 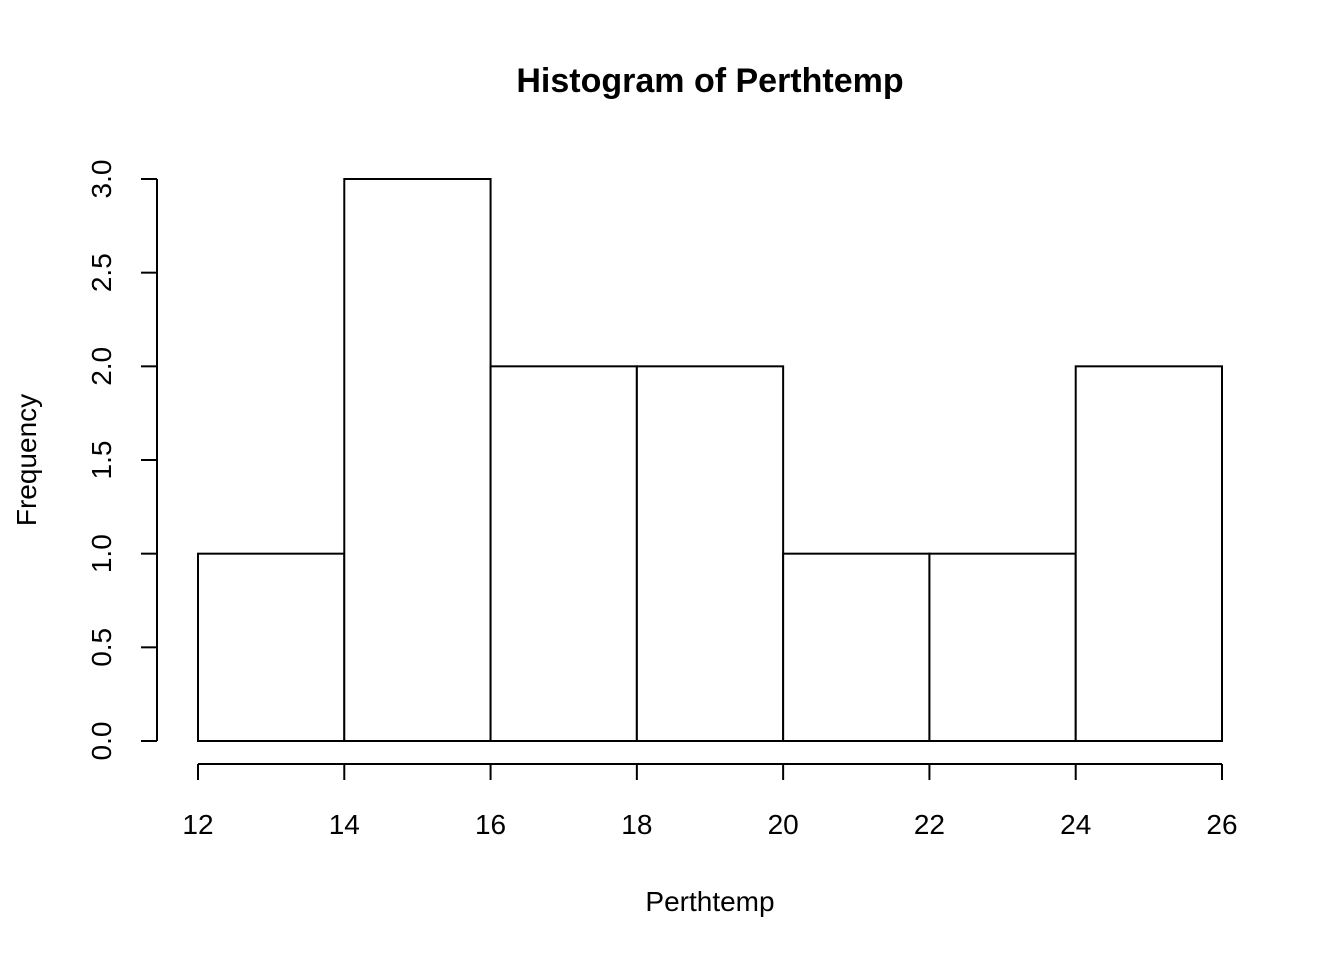 I want to click on y-tick-label: 3.0, so click(x=101, y=179).